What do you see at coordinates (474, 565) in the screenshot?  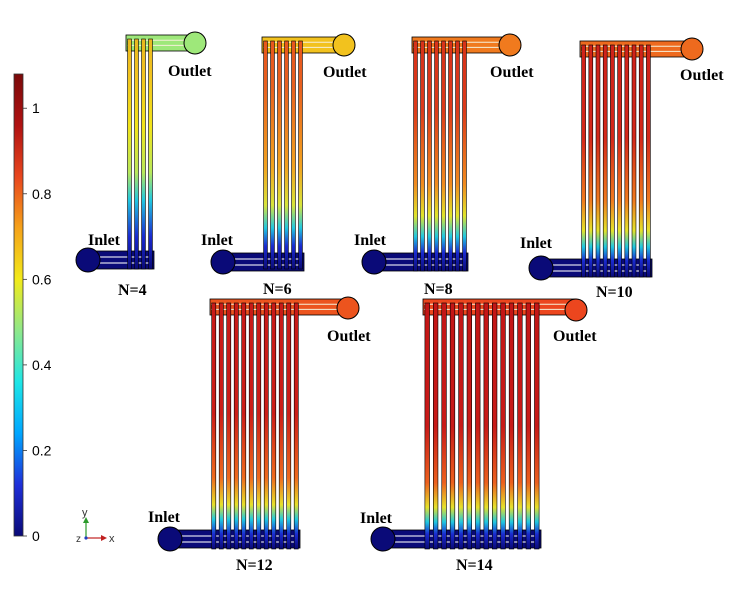 I see `design-label: N=14` at bounding box center [474, 565].